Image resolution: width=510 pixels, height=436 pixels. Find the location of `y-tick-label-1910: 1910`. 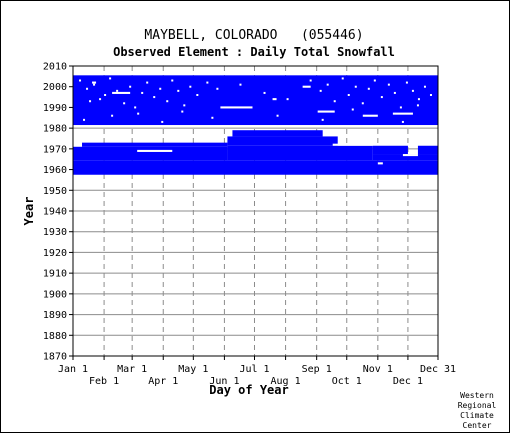

y-tick-label-1910: 1910 is located at coordinates (55, 274).